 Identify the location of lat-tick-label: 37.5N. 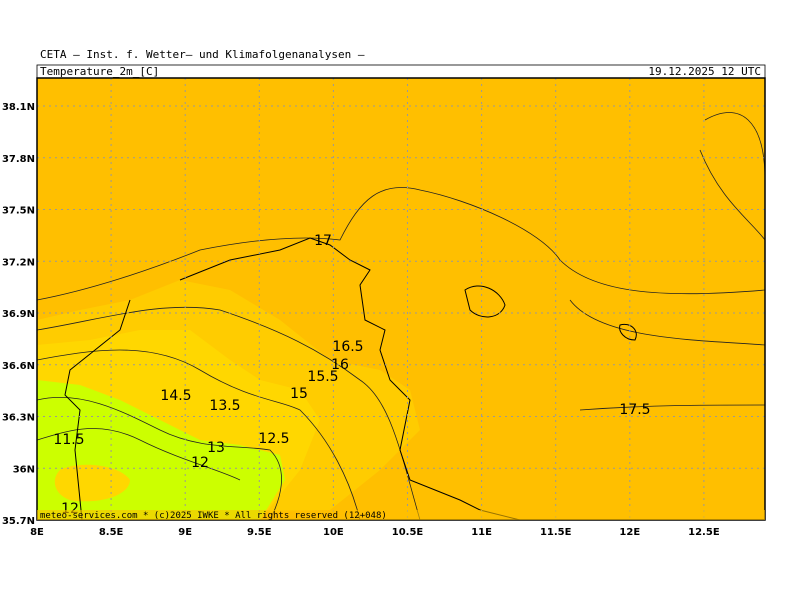
(18, 211).